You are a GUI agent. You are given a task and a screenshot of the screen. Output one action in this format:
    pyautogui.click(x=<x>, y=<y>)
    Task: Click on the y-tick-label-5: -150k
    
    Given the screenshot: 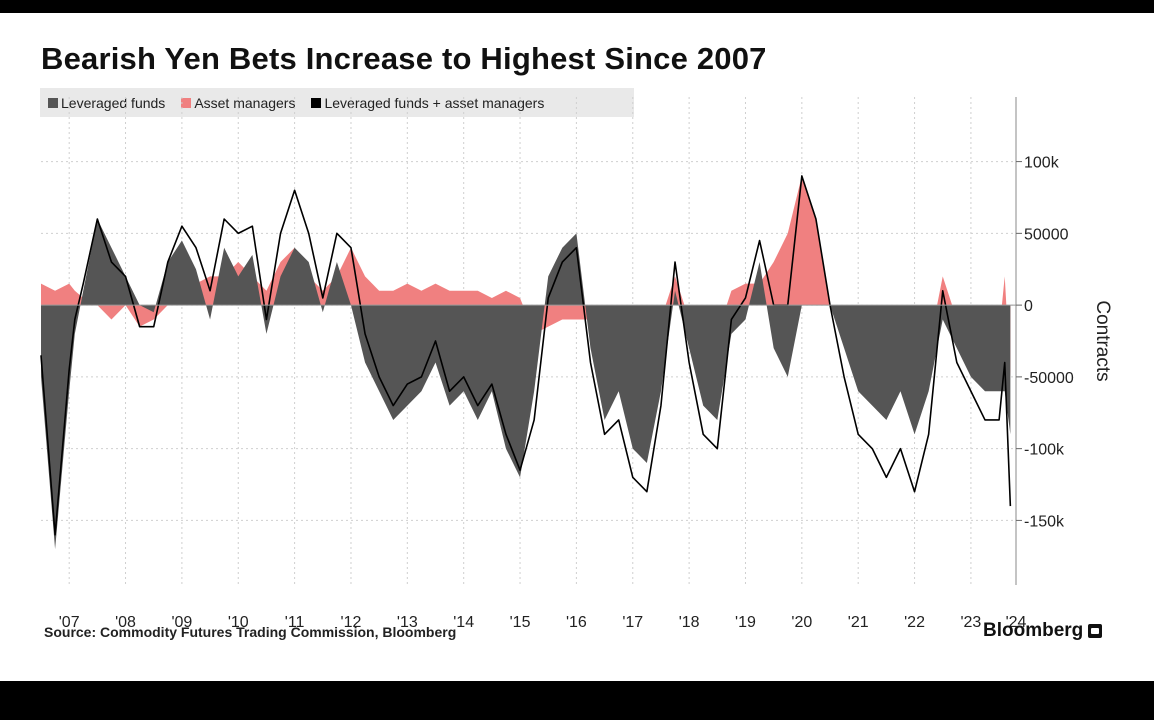 What is the action you would take?
    pyautogui.click(x=1044, y=521)
    